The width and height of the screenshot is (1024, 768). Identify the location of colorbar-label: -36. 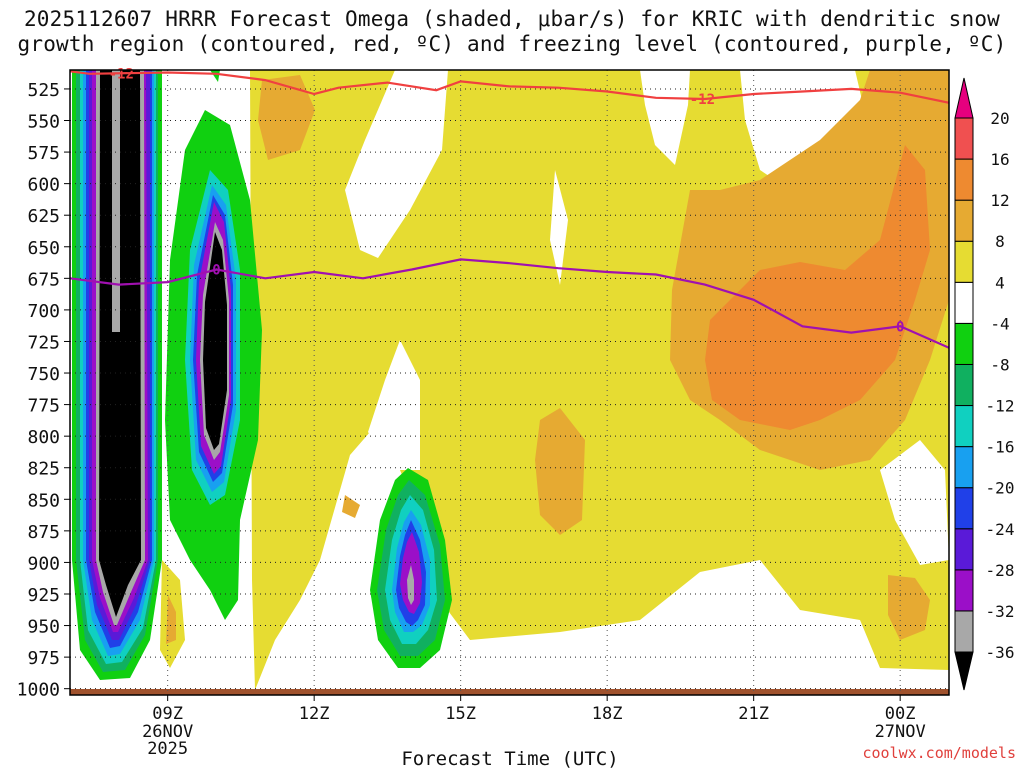
(1000, 652).